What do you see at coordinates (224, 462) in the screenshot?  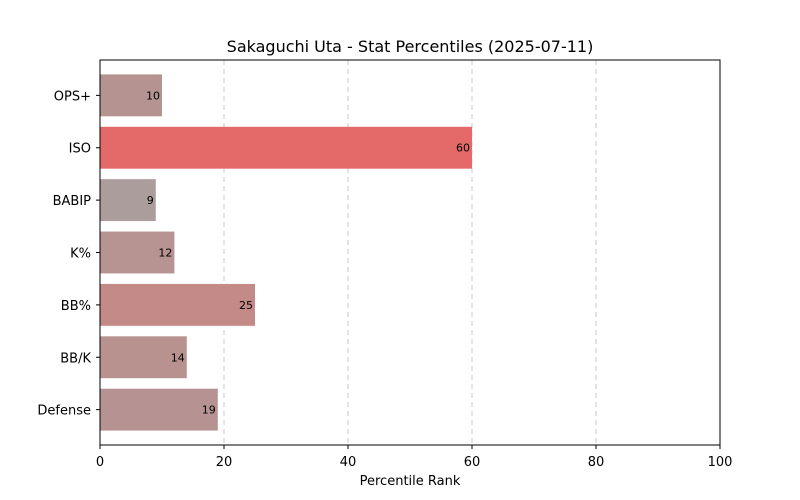 I see `x-tick-label: 20` at bounding box center [224, 462].